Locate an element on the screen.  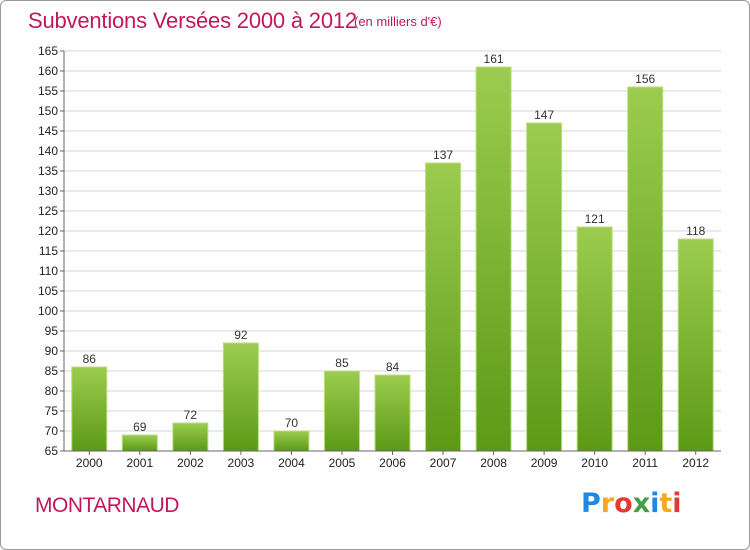
y-tick-label: 150 is located at coordinates (48, 111).